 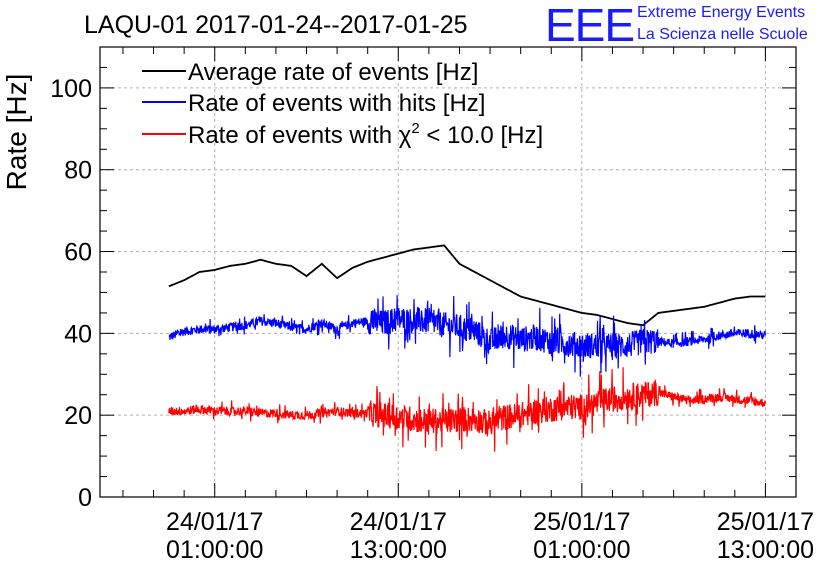 I want to click on legend-label-average: Average rate of events [Hz], so click(x=333, y=72).